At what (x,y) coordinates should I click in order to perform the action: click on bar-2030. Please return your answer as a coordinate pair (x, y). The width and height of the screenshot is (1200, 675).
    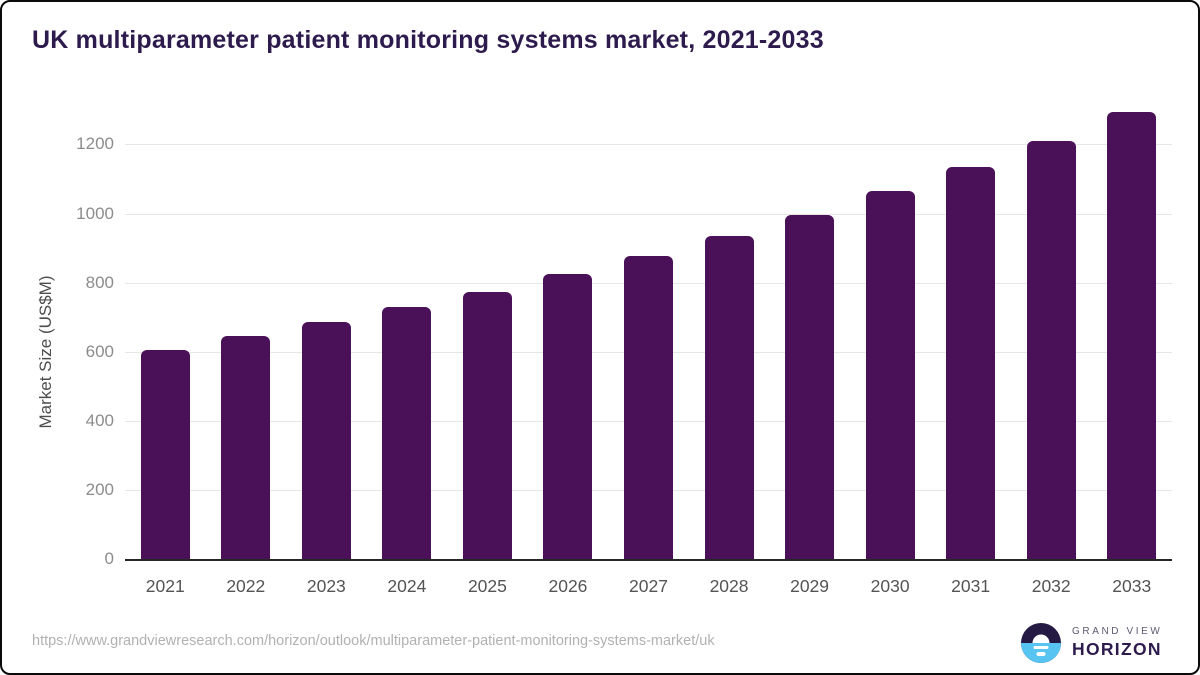
    Looking at the image, I should click on (890, 375).